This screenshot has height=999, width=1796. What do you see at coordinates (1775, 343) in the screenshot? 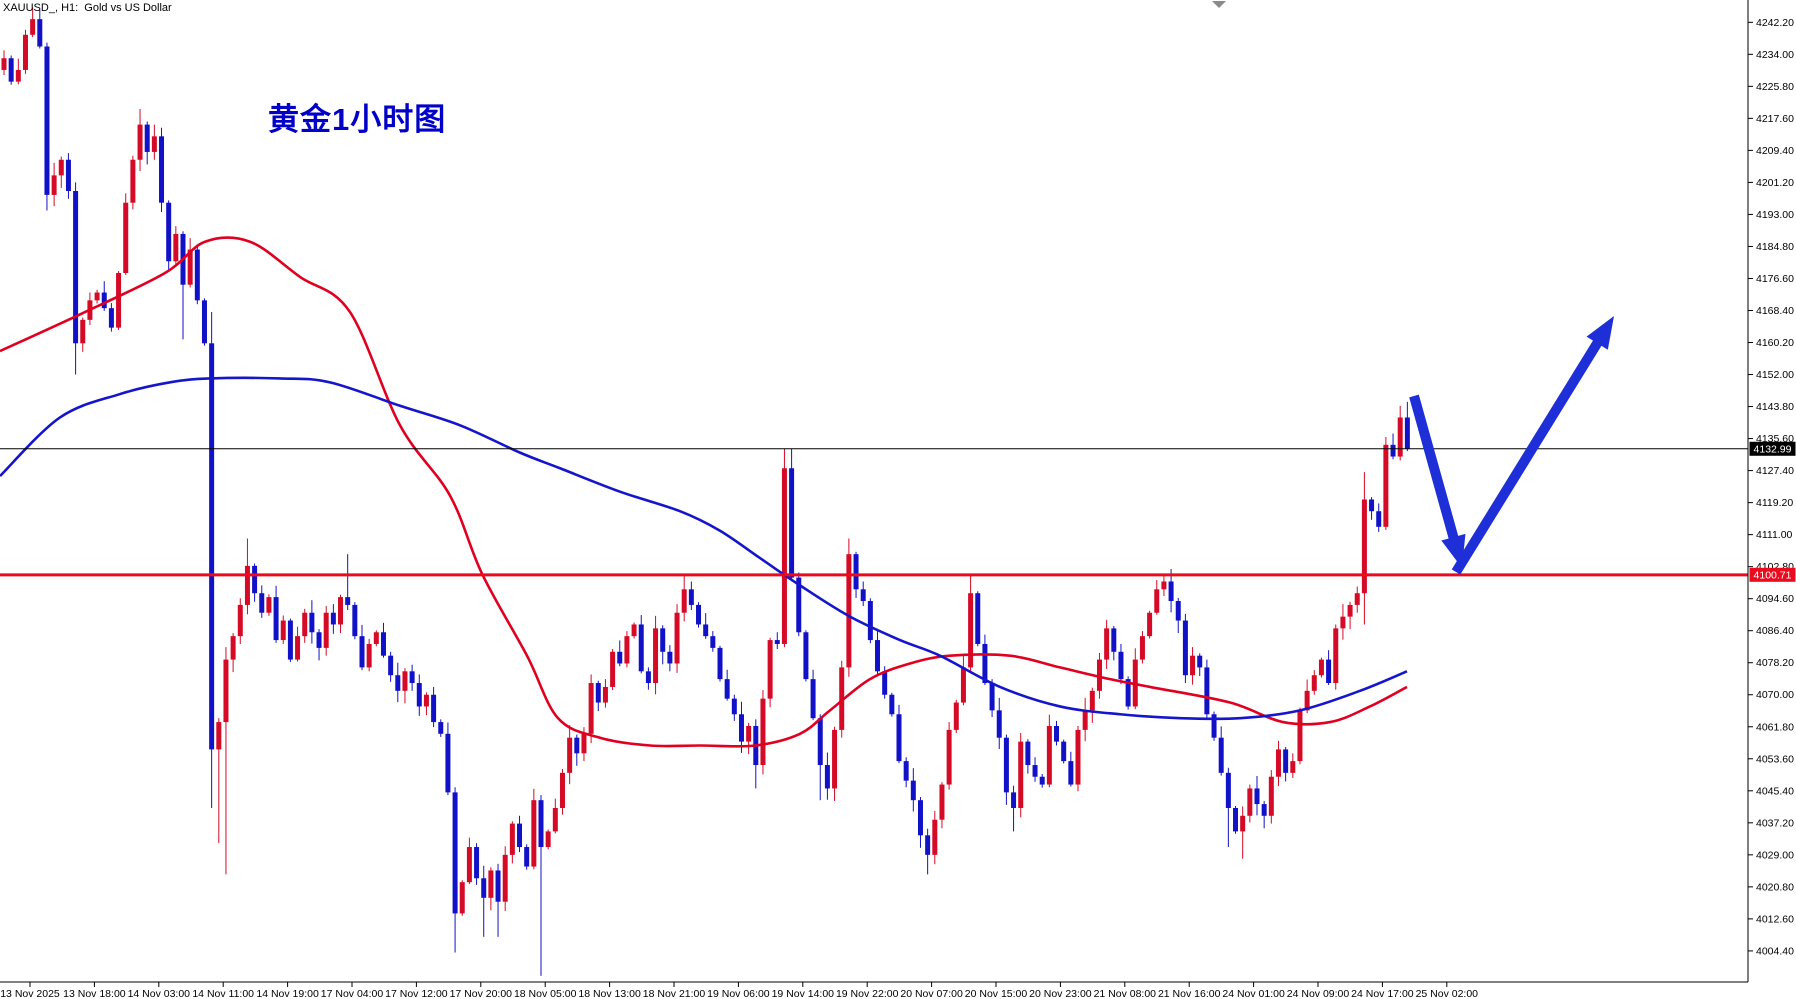
I see `price-tick-label: 4160.20` at bounding box center [1775, 343].